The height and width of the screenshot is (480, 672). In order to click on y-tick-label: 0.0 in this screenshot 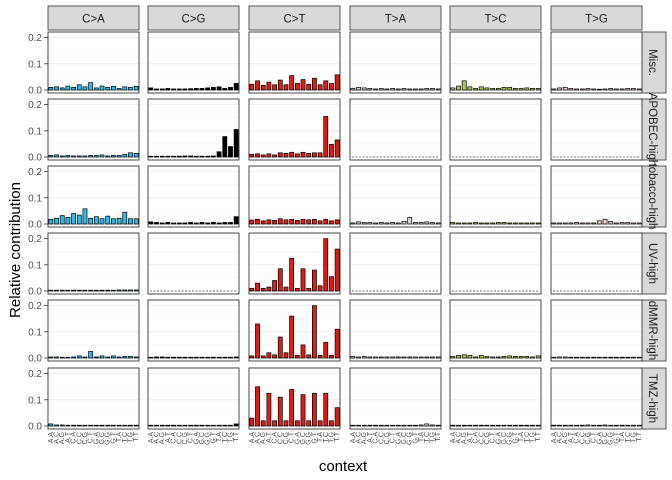, I will do `click(35, 158)`.